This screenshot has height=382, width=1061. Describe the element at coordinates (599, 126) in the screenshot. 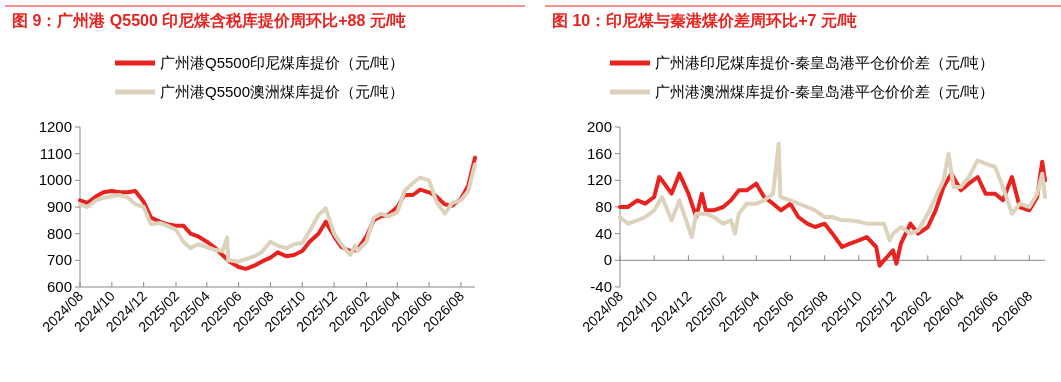

I see `y-tick-label: 200` at that location.